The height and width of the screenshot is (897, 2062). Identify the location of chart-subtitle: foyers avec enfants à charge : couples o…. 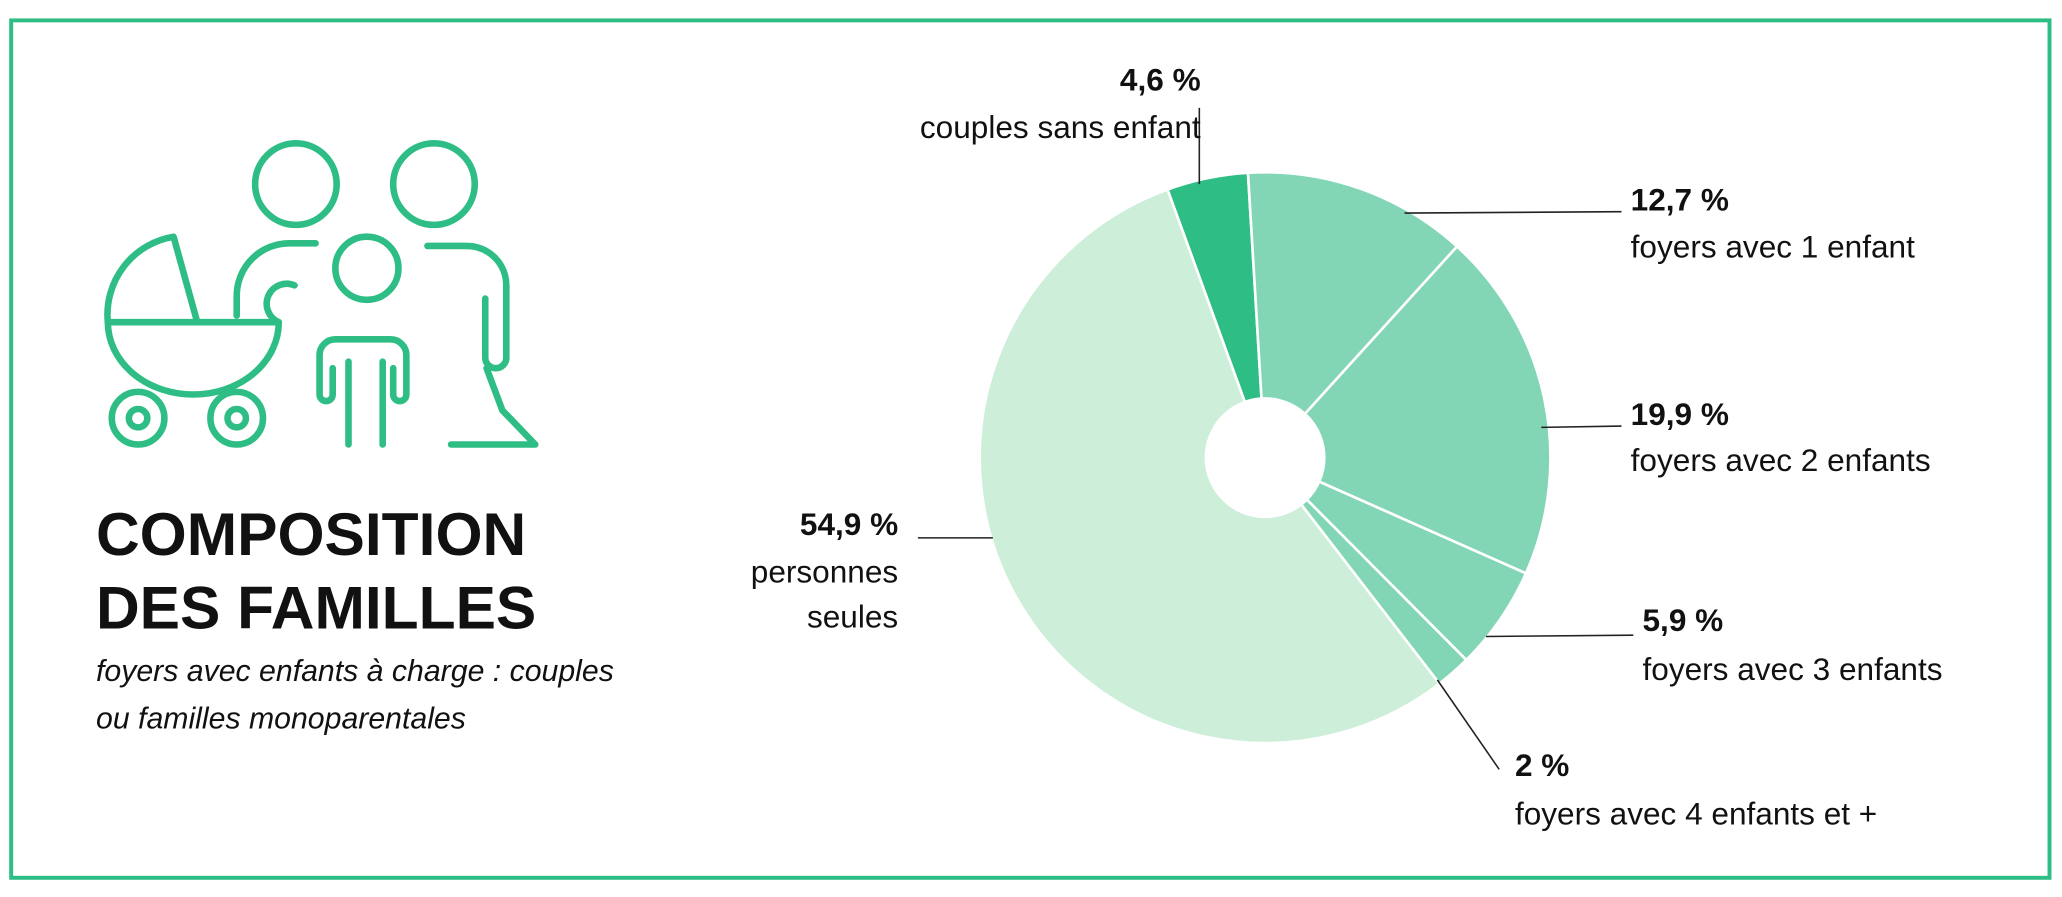
(354, 694).